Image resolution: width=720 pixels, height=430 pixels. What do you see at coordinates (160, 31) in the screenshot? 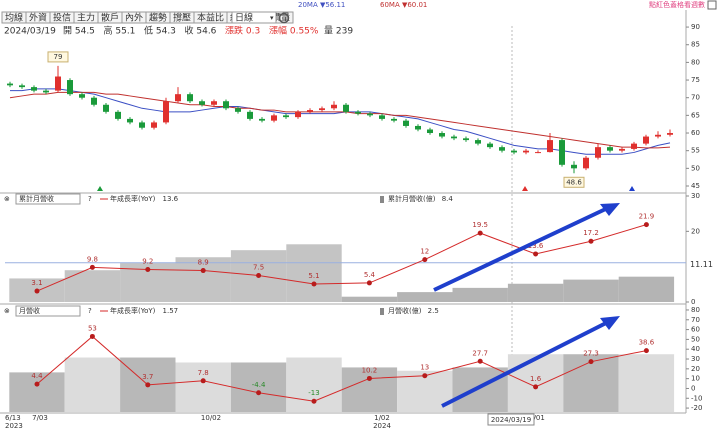
I see `info-item: 低 54.3` at bounding box center [160, 31].